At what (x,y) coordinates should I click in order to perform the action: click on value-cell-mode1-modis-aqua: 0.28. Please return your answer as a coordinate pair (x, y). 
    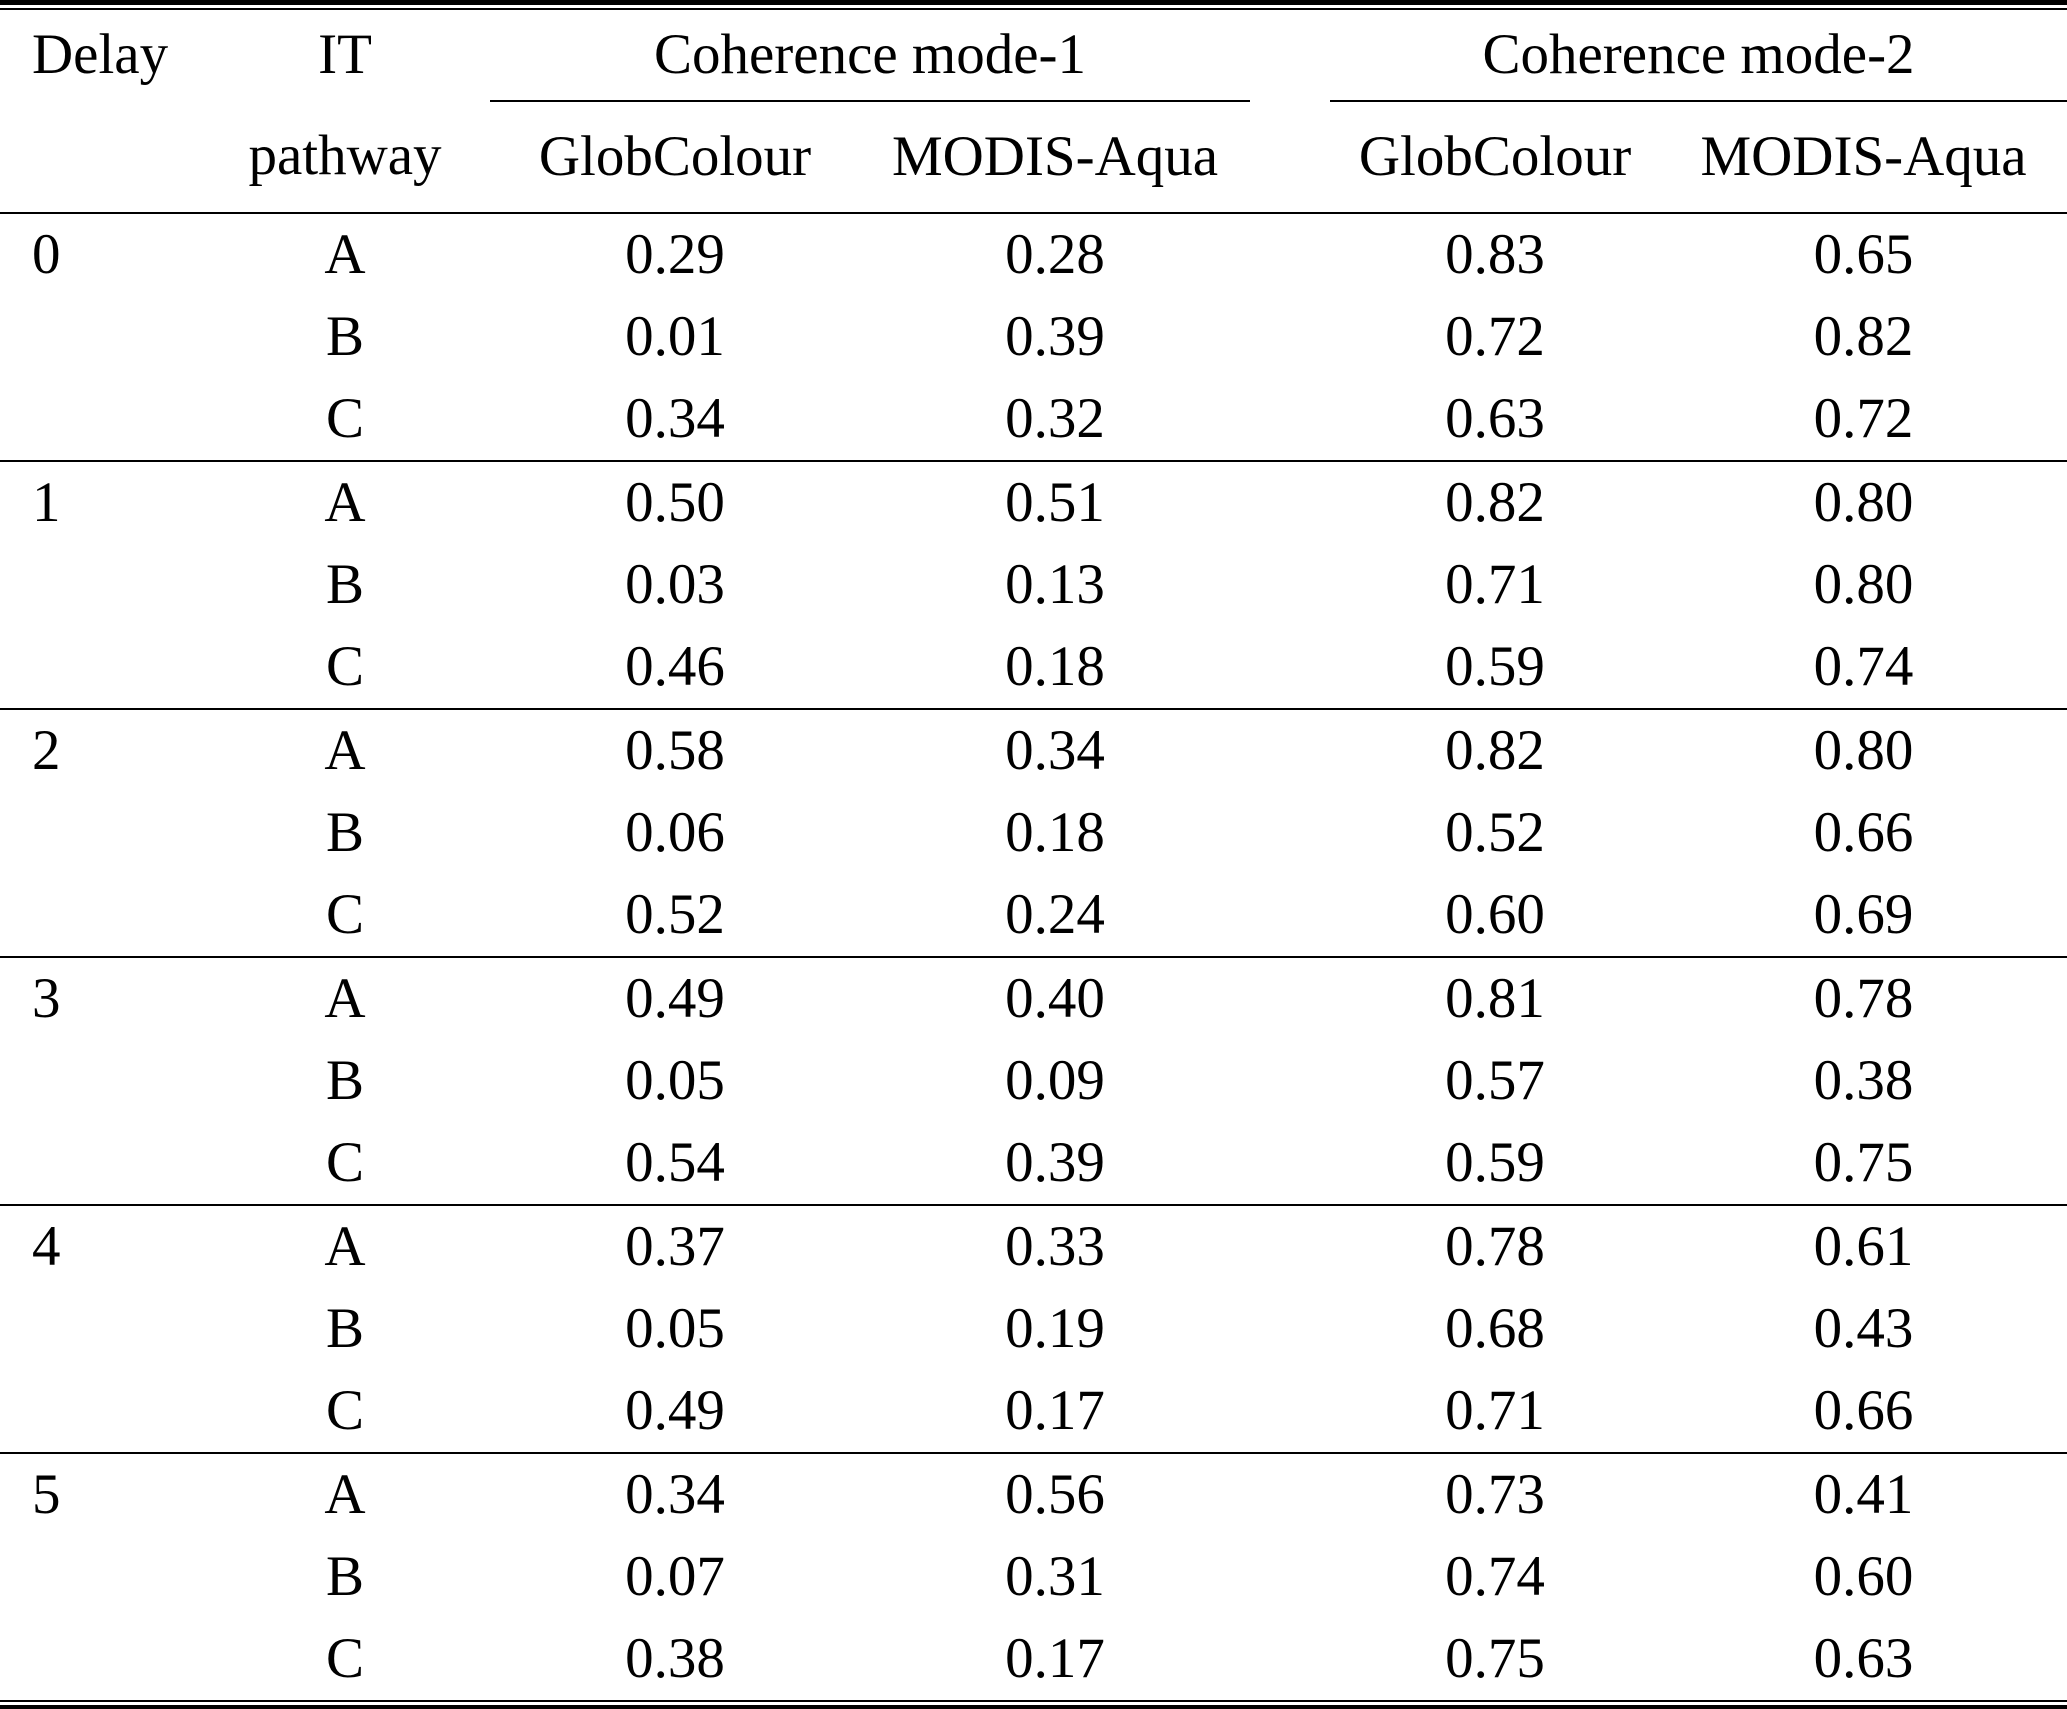
    Looking at the image, I should click on (1055, 254).